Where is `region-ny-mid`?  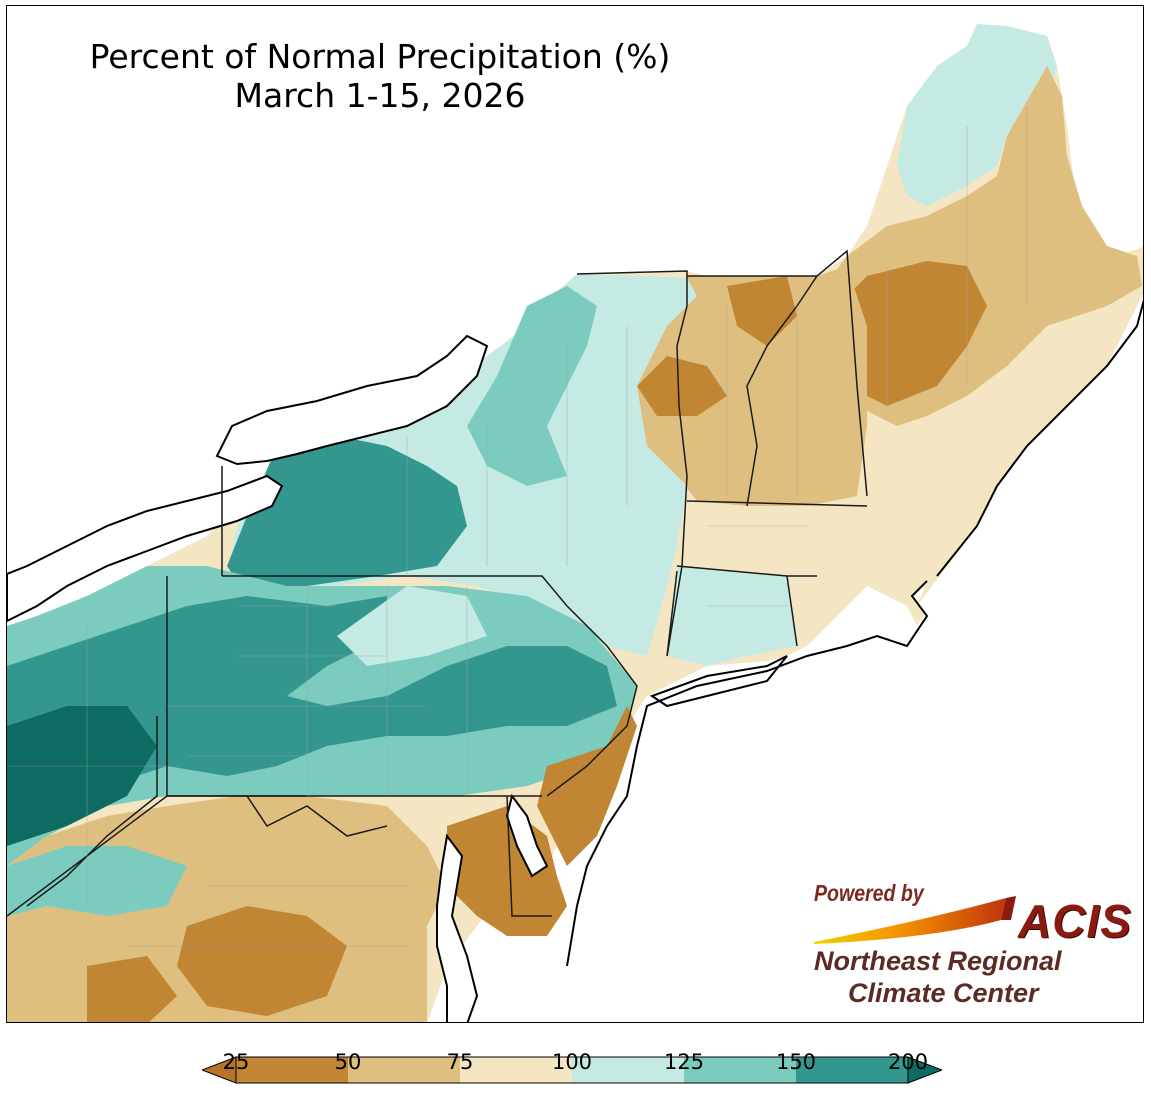
region-ny-mid is located at coordinates (532, 386).